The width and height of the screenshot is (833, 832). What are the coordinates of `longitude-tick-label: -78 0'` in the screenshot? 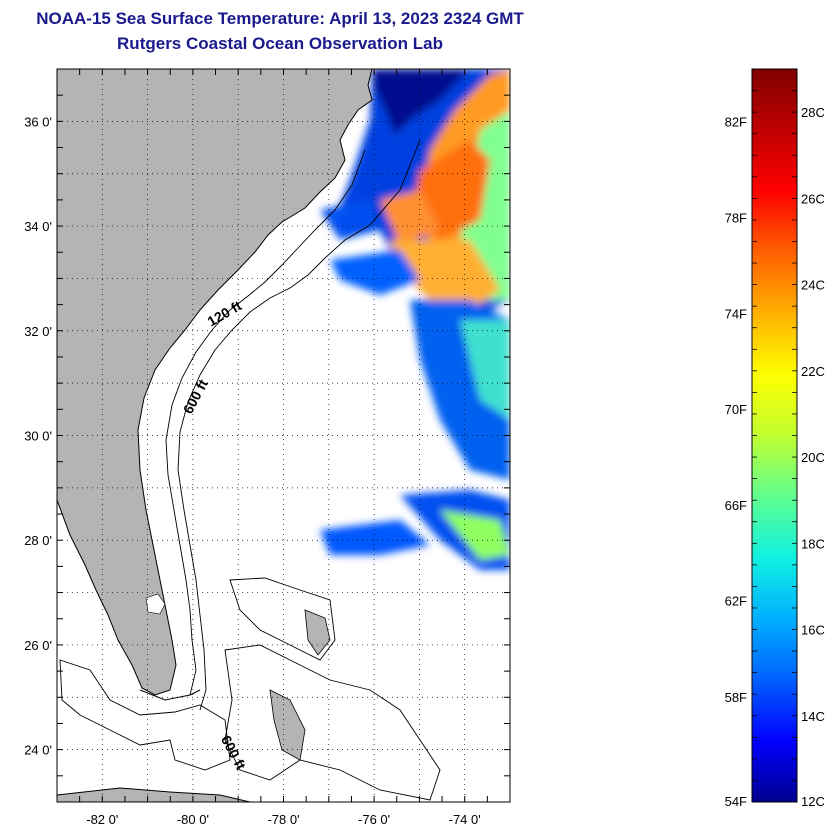 It's located at (283, 819).